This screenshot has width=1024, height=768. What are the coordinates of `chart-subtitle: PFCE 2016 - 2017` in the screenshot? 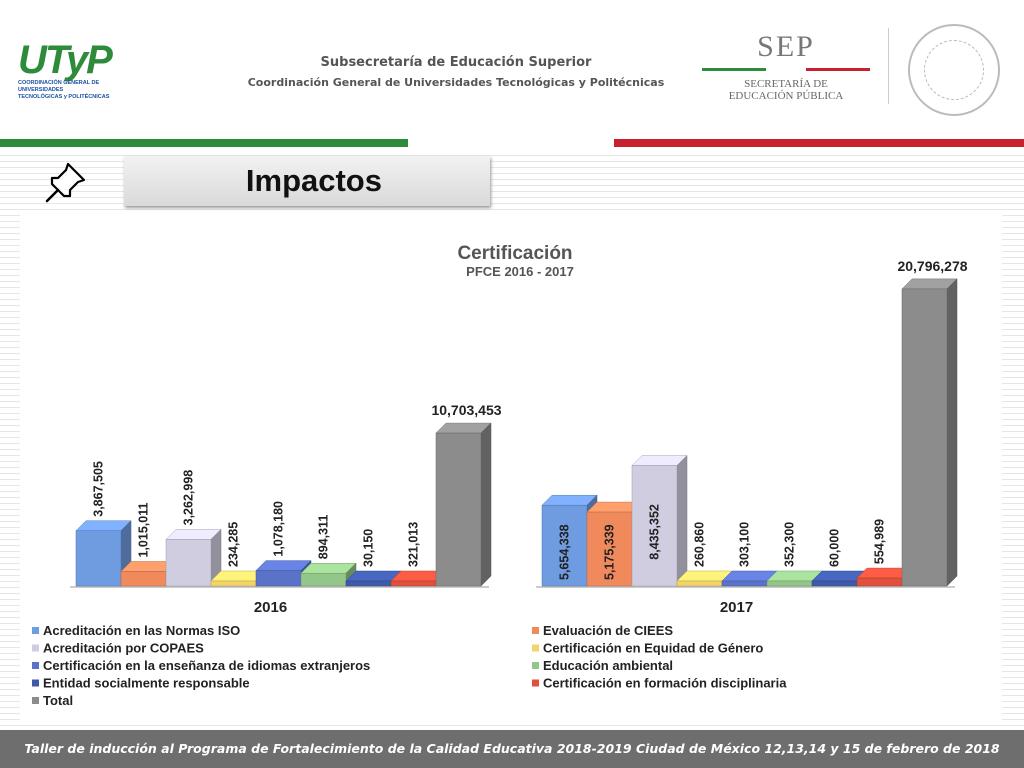 It's located at (520, 271).